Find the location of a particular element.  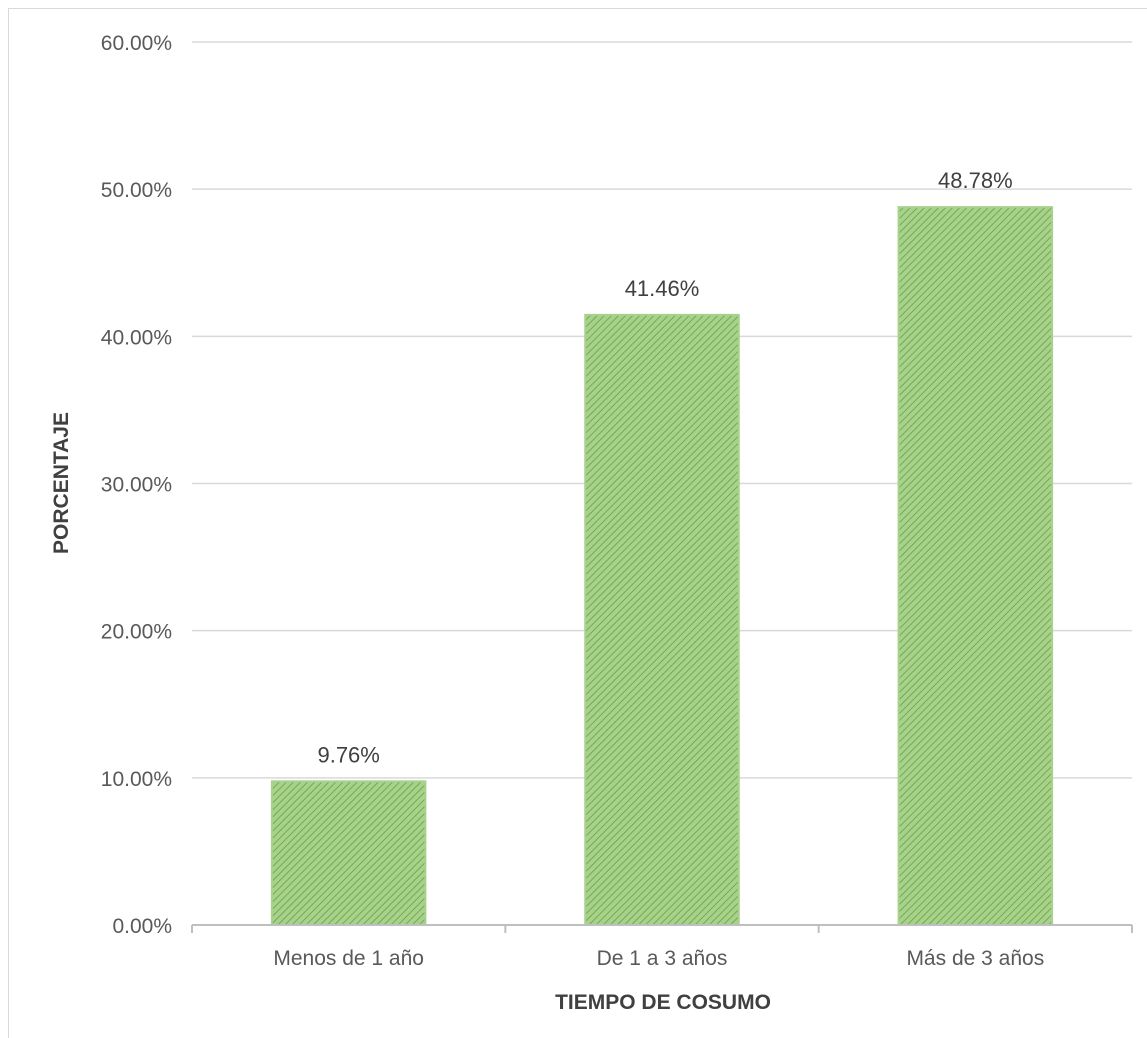

y-tick-label: 10.00% is located at coordinates (136, 779).